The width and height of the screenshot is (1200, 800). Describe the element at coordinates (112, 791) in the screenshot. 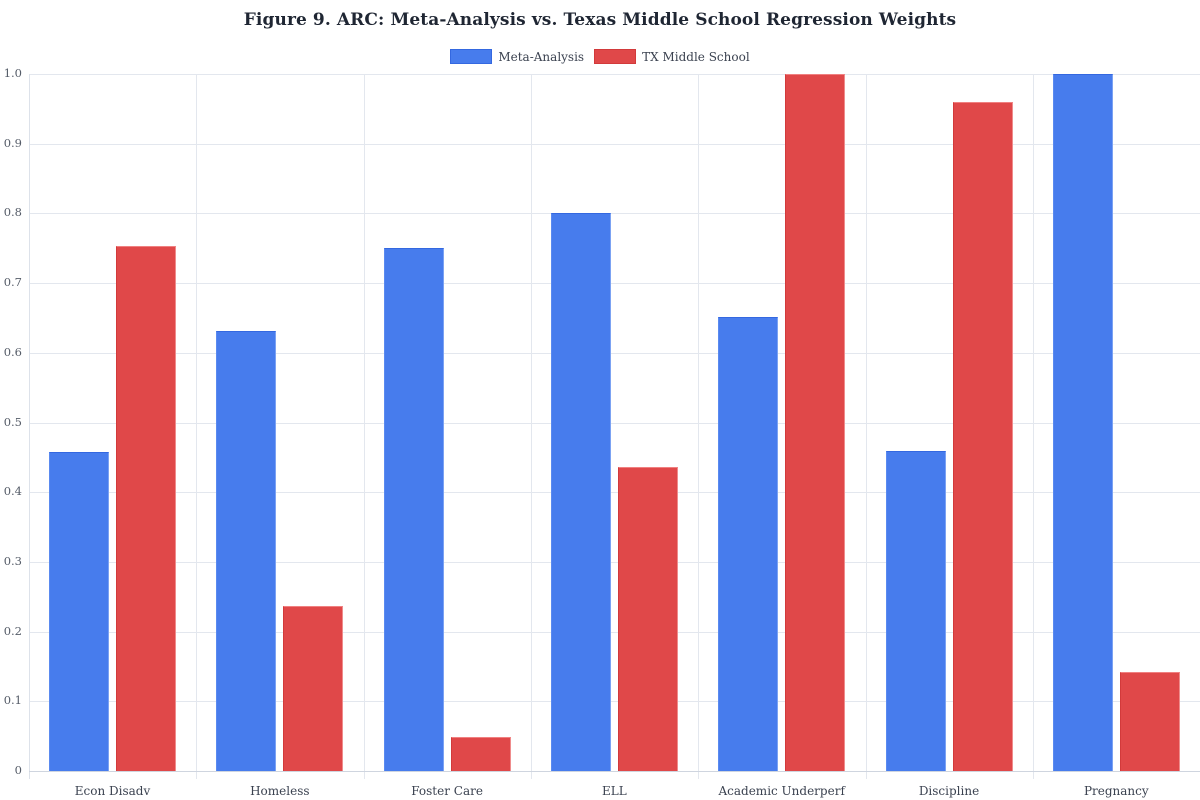

I see `x-tick-label: Econ Disadv` at that location.